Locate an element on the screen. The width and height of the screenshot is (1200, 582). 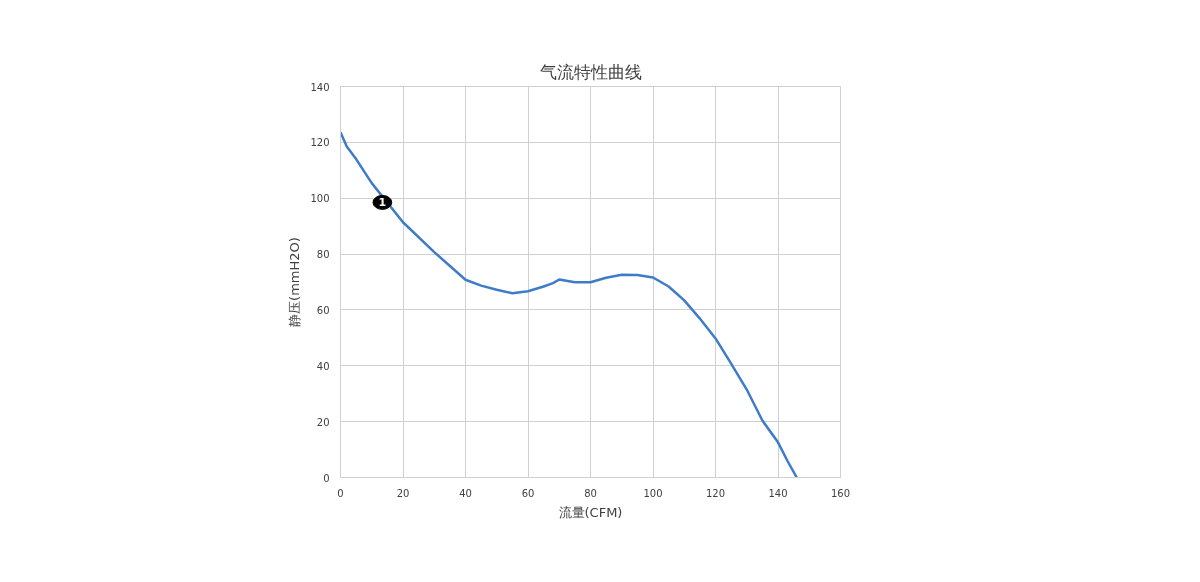
x-tick-label: 40 is located at coordinates (465, 493).